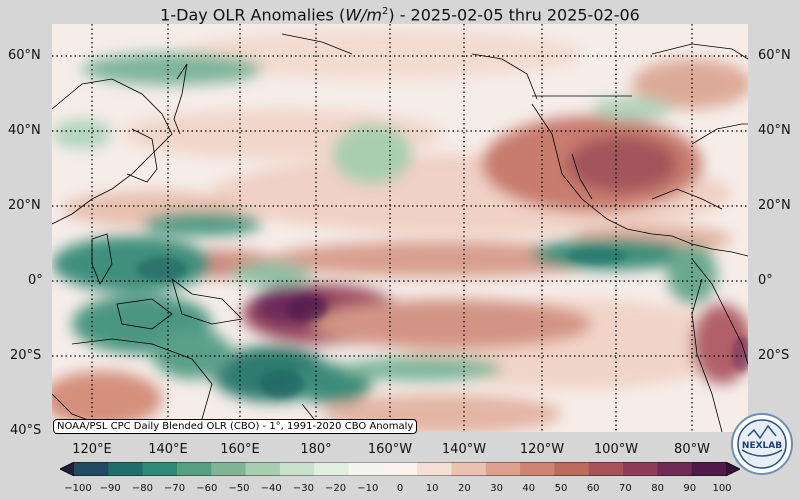  Describe the element at coordinates (78, 488) in the screenshot. I see `colorbar-tick-label: −100` at that location.